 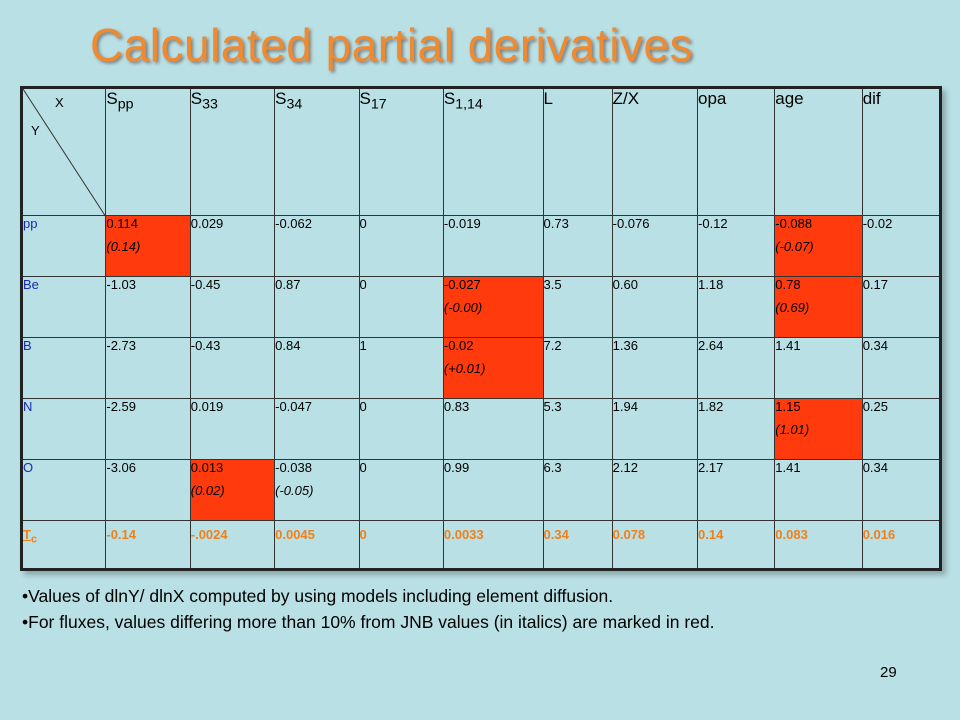 I want to click on cell-value: 0.73, so click(x=556, y=223).